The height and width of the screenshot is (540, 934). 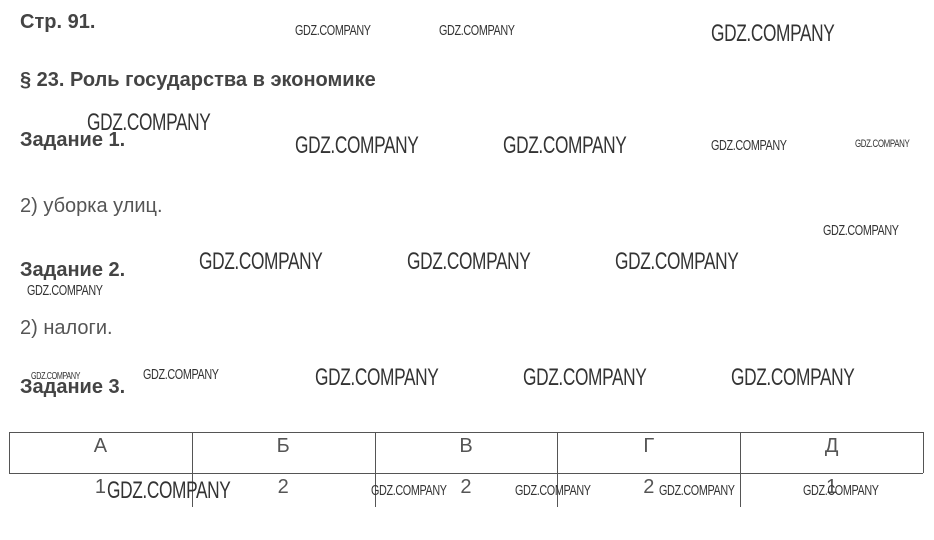 What do you see at coordinates (73, 270) in the screenshot?
I see `task-title: Задание 2.` at bounding box center [73, 270].